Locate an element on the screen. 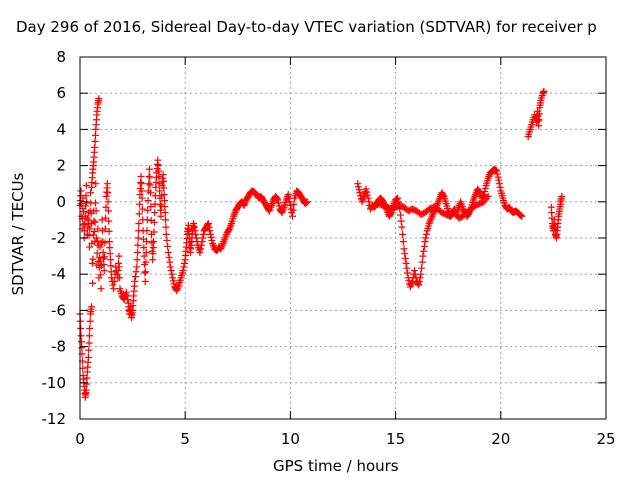 The image size is (640, 480). y-tick-label: -6 is located at coordinates (58, 310).